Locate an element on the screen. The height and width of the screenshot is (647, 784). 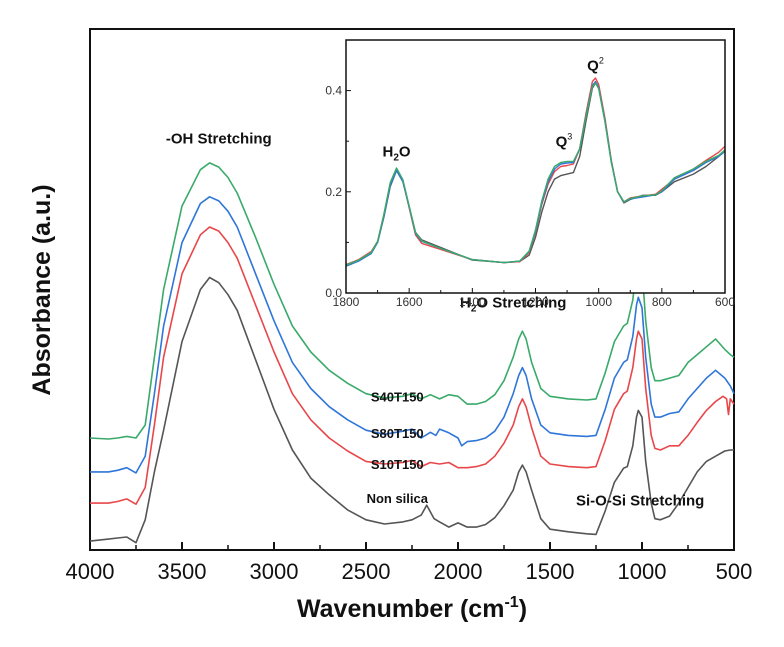
annotation-h2o-stretching-h: H is located at coordinates (465, 303).